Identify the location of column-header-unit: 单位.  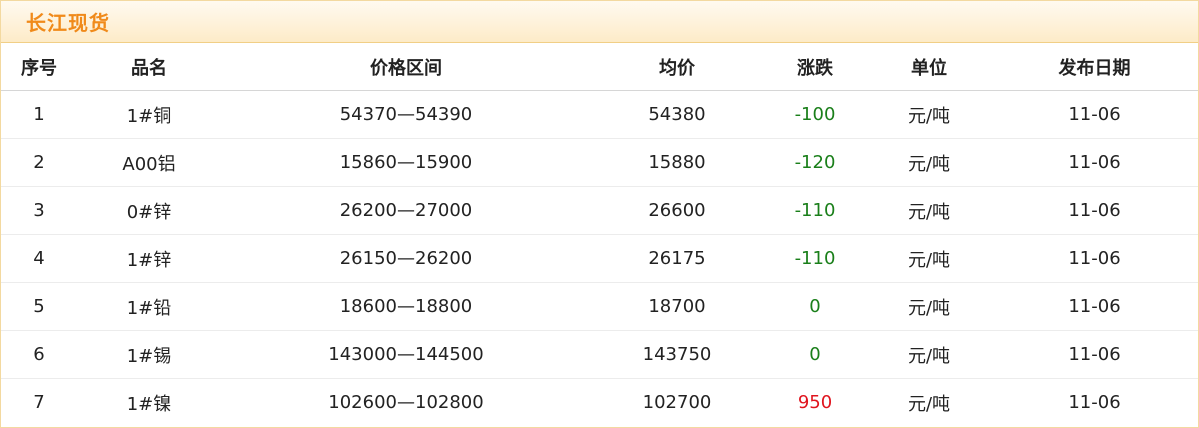
(929, 67).